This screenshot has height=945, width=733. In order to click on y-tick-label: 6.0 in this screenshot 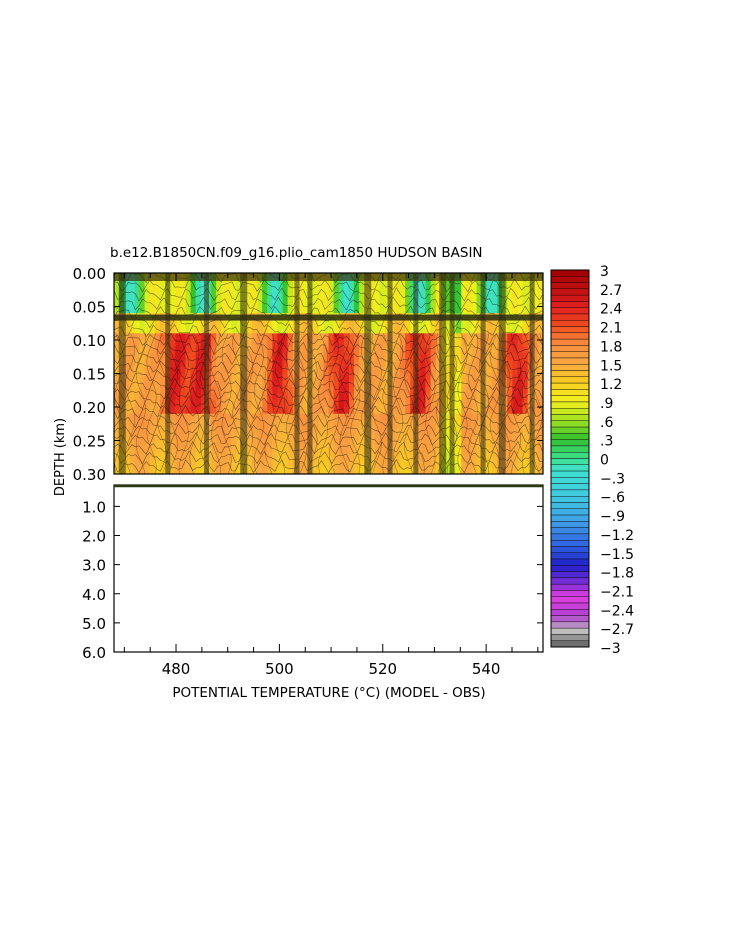, I will do `click(94, 653)`.